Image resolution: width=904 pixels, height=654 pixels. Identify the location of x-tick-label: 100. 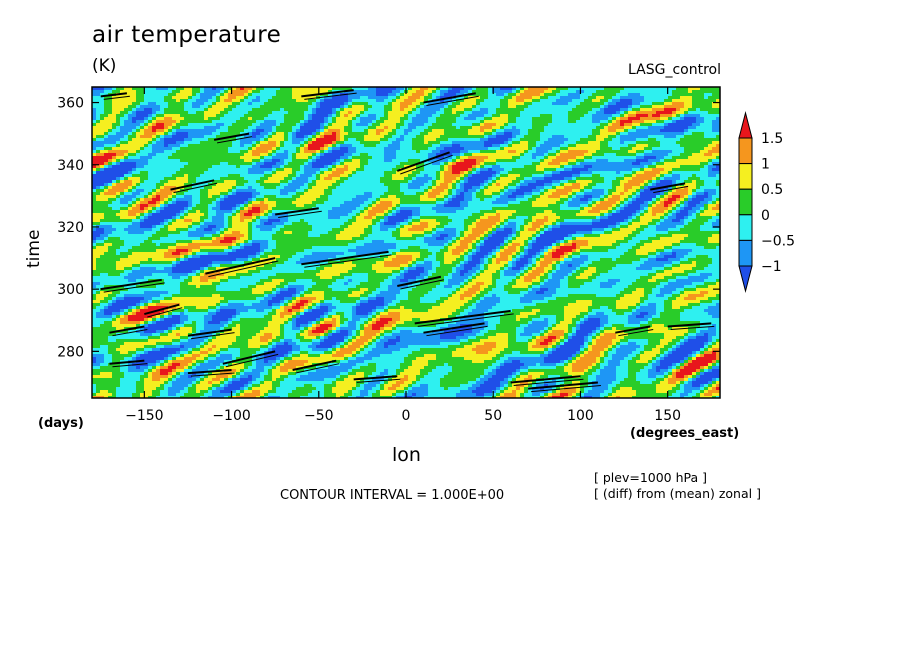
(580, 416).